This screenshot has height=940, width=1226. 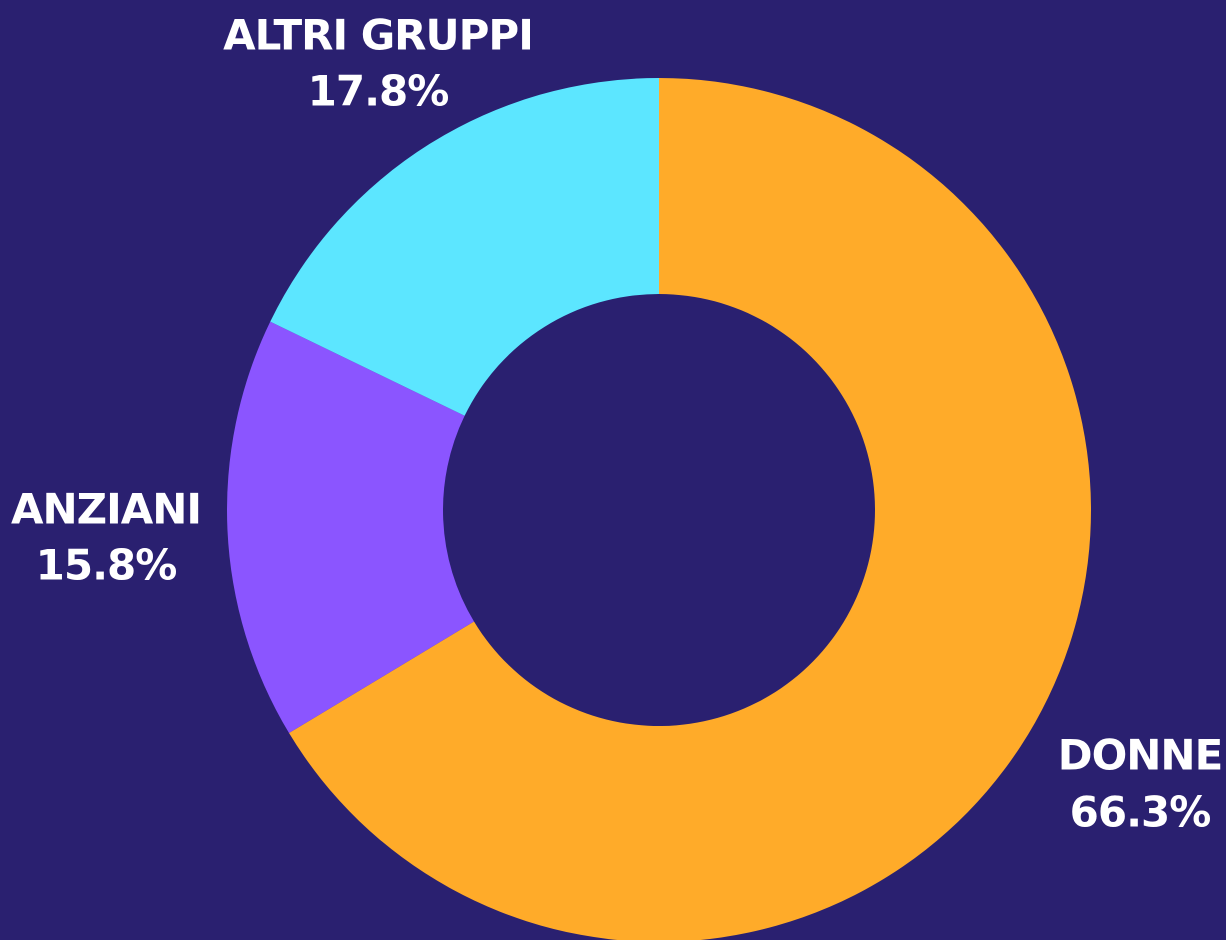 I want to click on slice-value-label: 17.8%, so click(x=378, y=91).